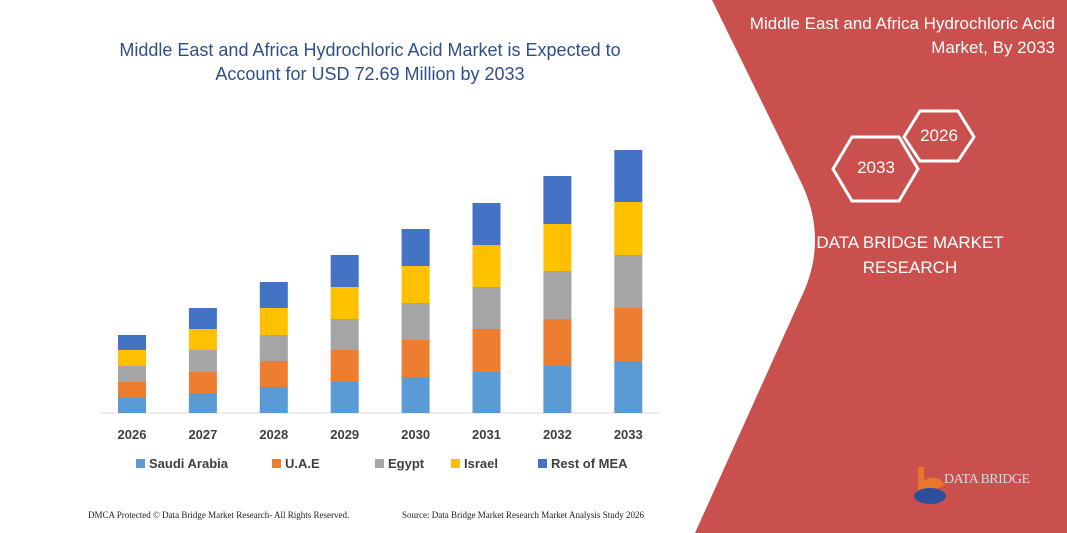 Image resolution: width=1067 pixels, height=533 pixels. I want to click on bar-segment-2033-israel, so click(628, 228).